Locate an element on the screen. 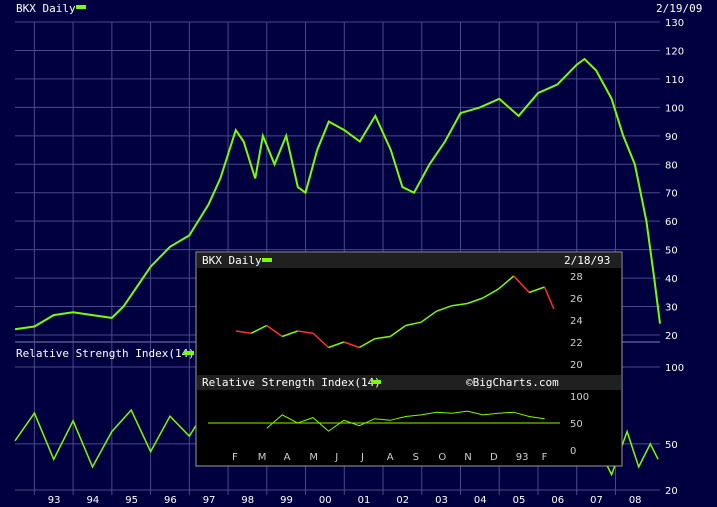 This screenshot has height=507, width=717. inset-month-label: D is located at coordinates (494, 457).